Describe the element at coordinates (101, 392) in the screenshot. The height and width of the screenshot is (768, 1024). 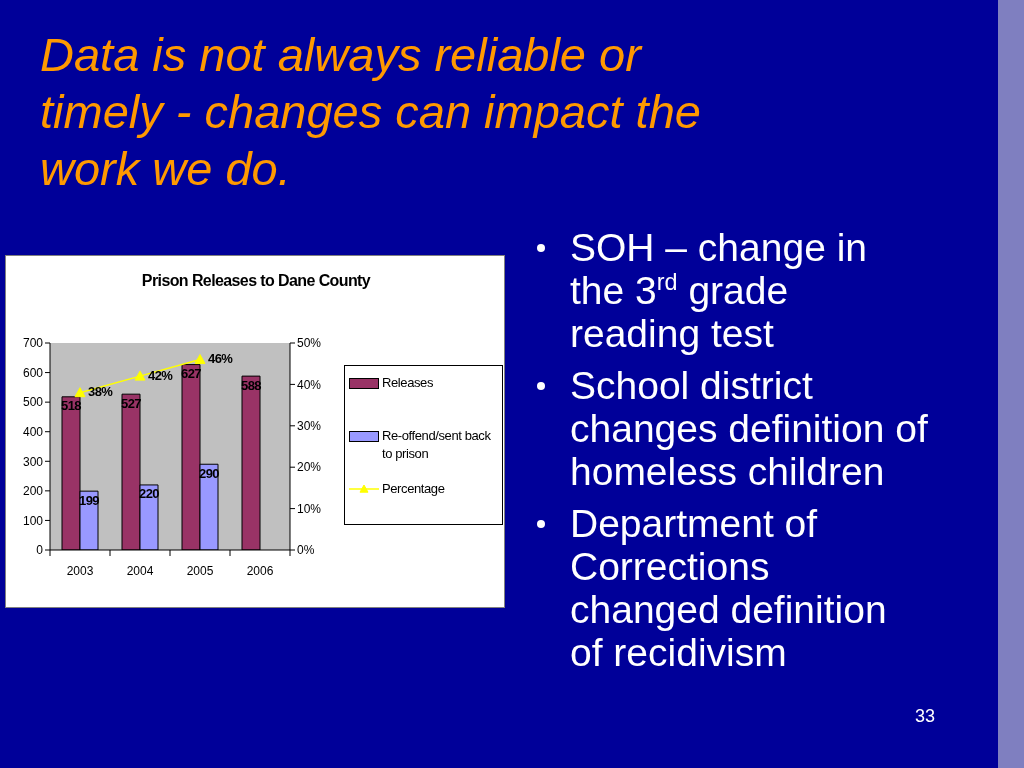
I see `data-label: 38%` at that location.